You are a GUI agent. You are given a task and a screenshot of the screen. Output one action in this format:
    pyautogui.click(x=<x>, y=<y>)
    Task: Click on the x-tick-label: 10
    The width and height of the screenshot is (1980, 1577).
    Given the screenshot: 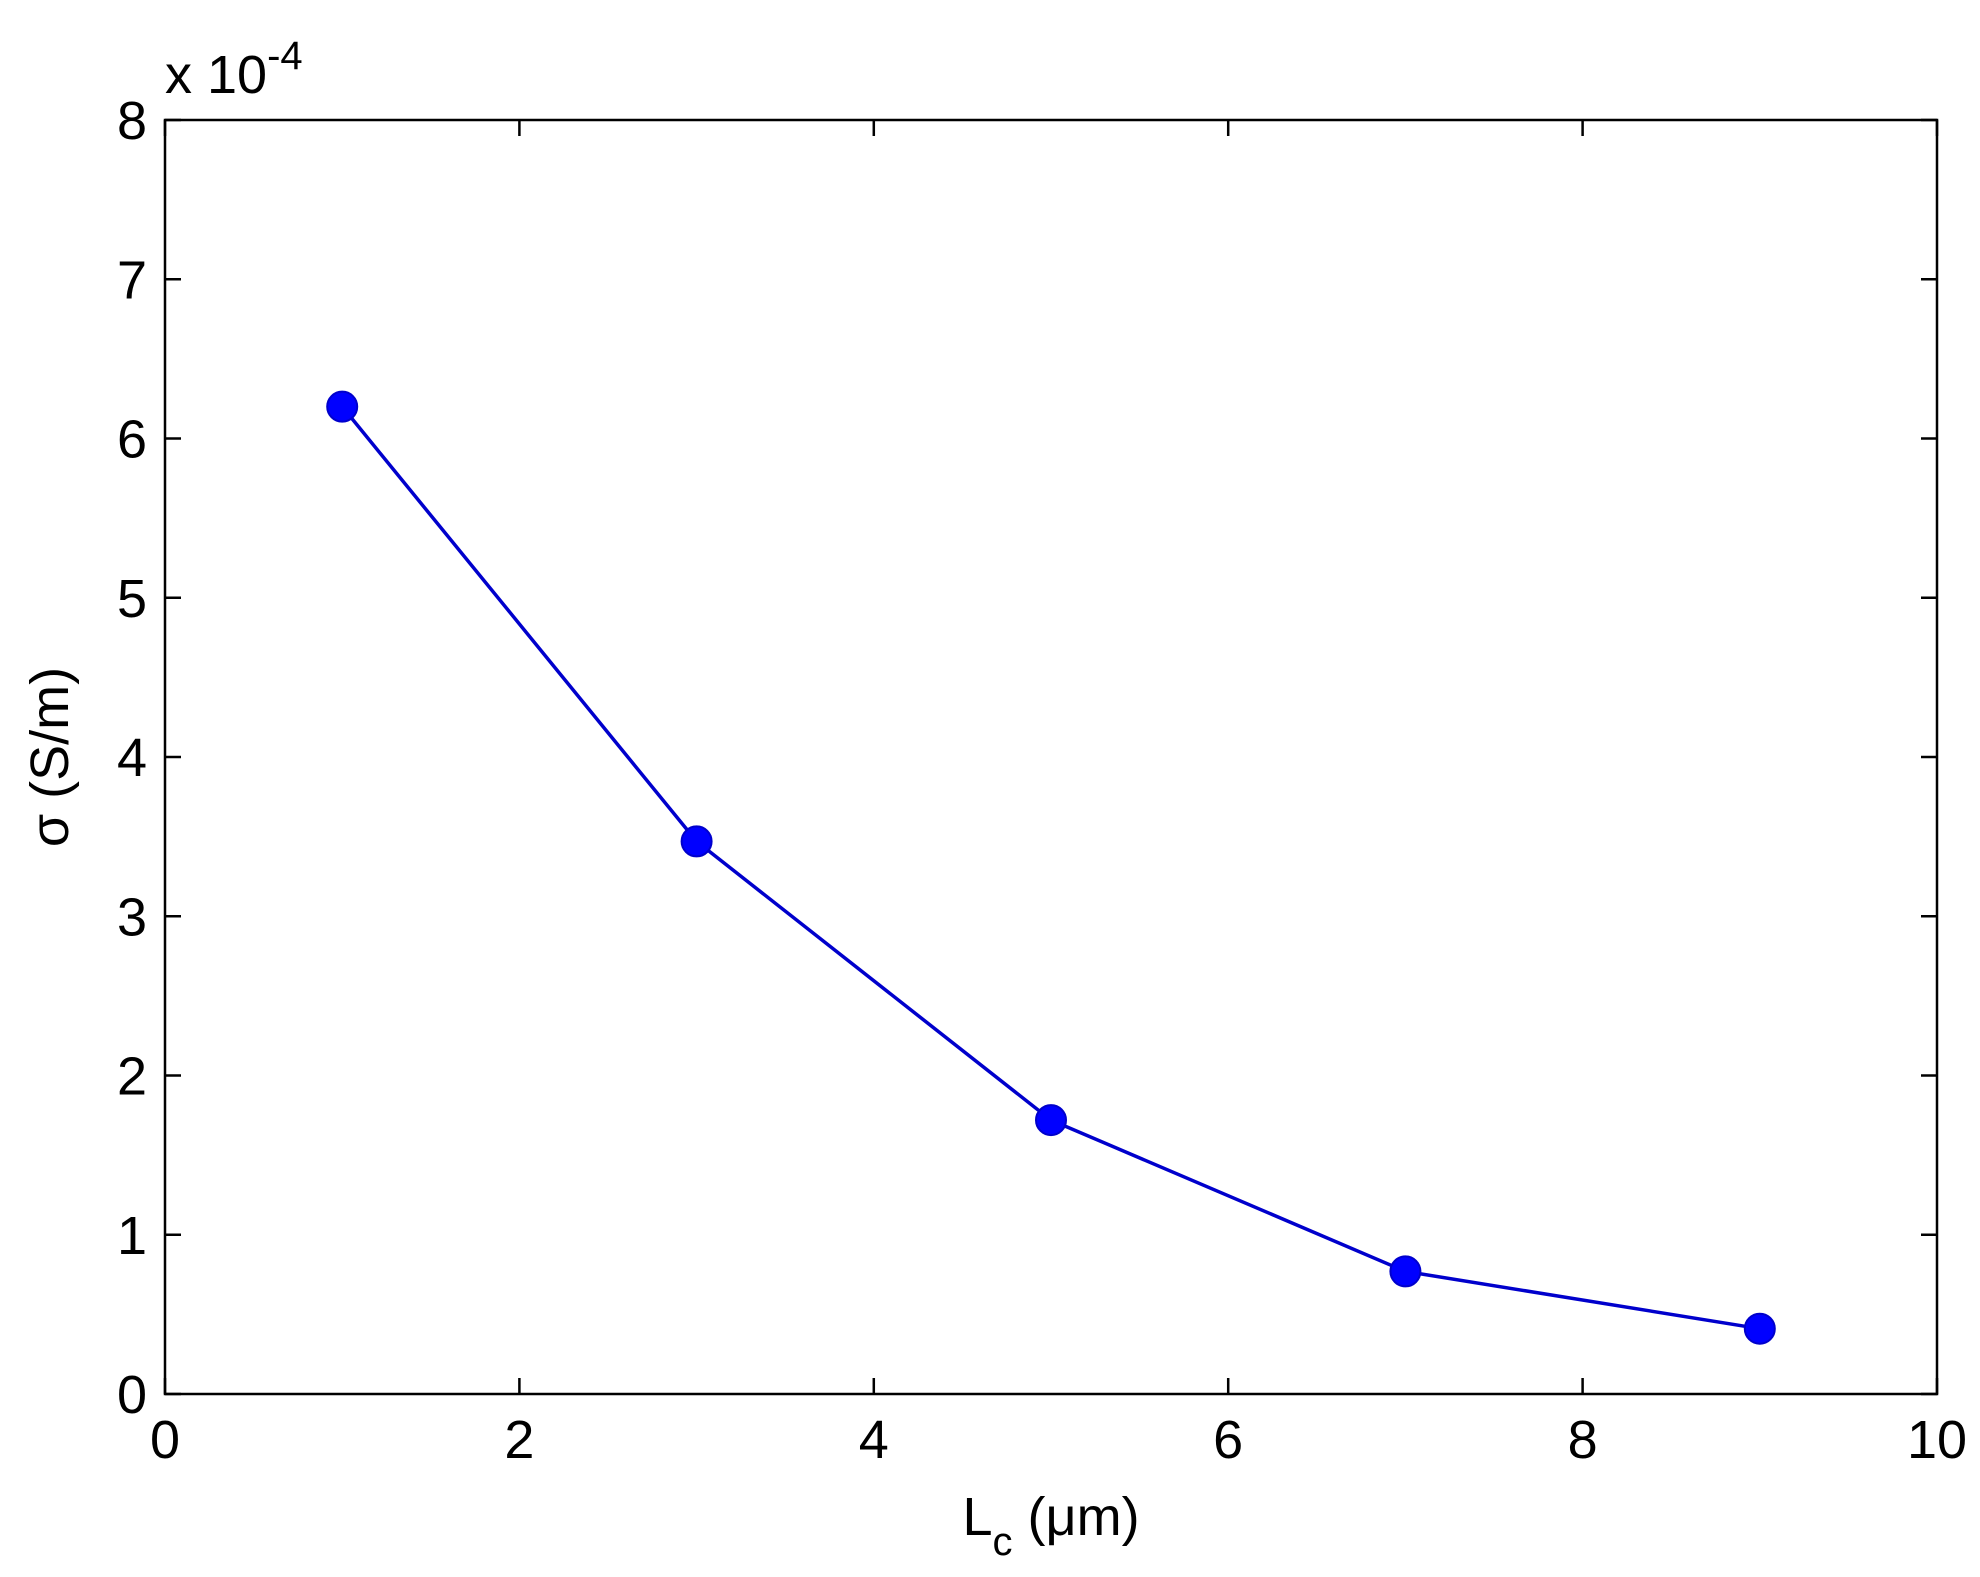 What is the action you would take?
    pyautogui.click(x=1937, y=1440)
    